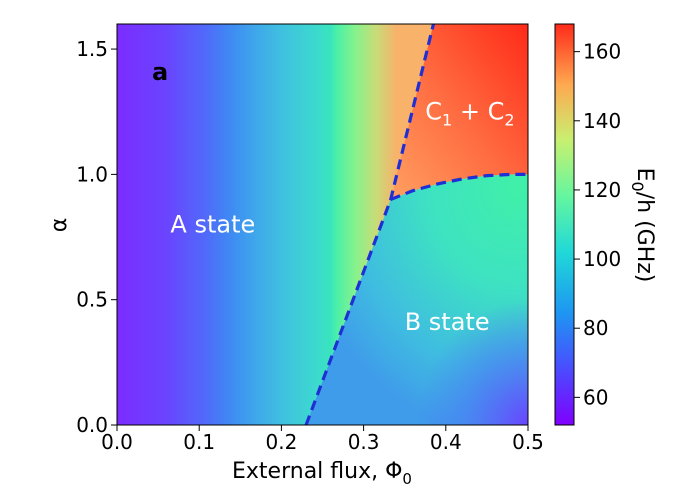 The width and height of the screenshot is (686, 504). Describe the element at coordinates (469, 114) in the screenshot. I see `region-label-2: C1 + C2` at that location.